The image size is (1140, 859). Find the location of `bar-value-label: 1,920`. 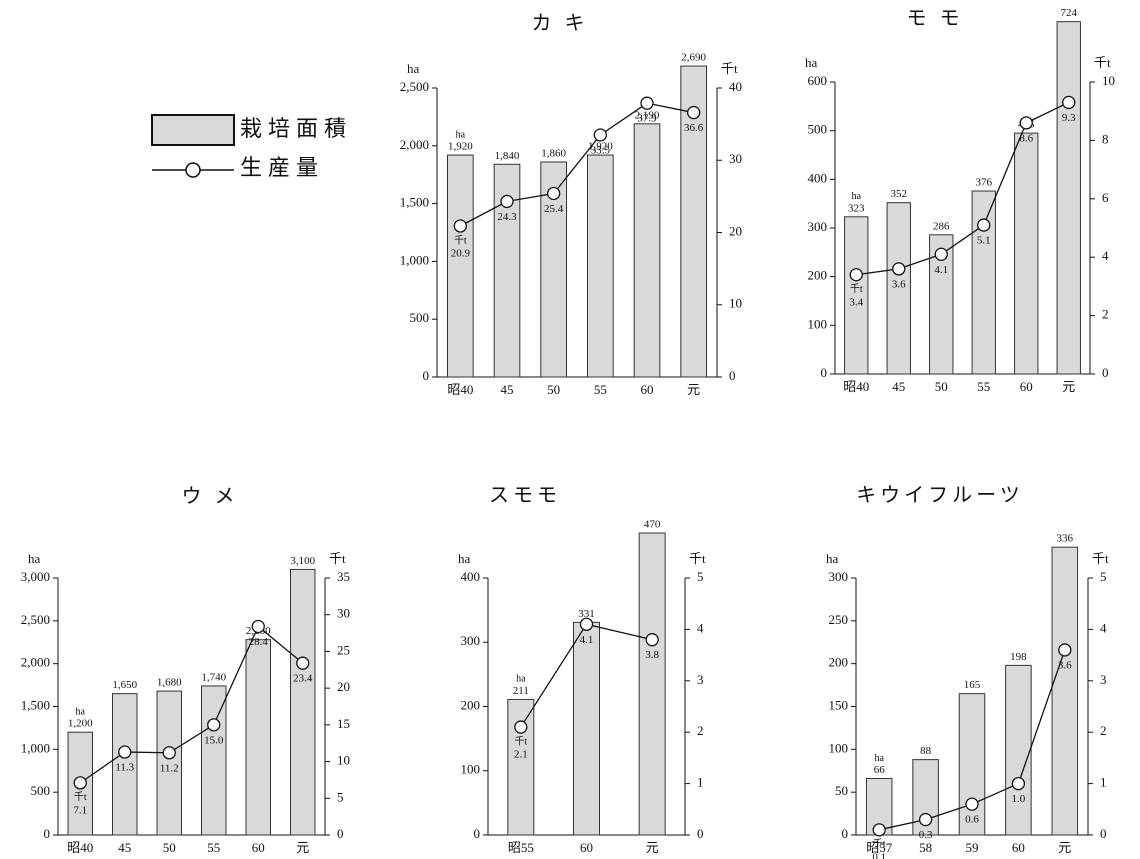

bar-value-label: 1,920 is located at coordinates (460, 147).